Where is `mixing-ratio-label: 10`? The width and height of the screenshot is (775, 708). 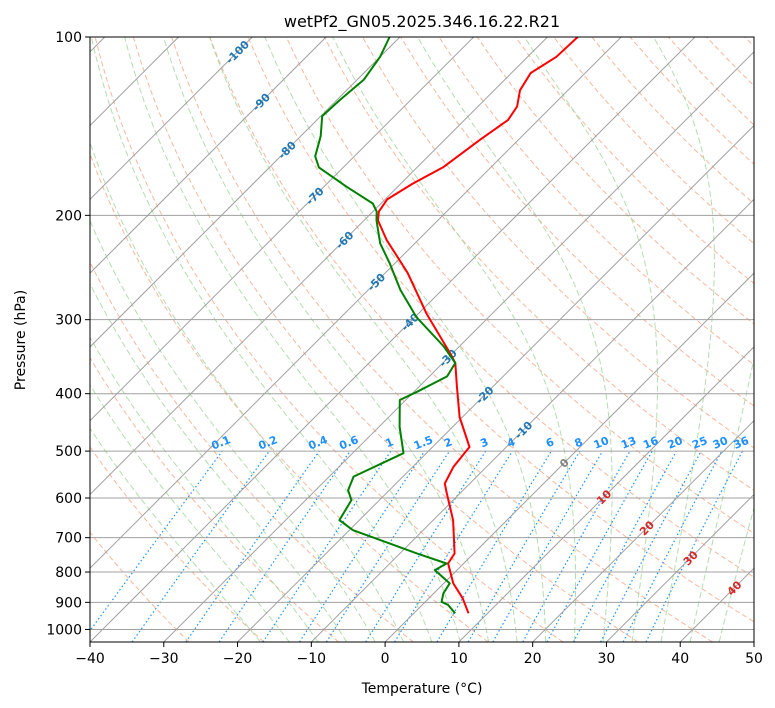 mixing-ratio-label: 10 is located at coordinates (601, 443).